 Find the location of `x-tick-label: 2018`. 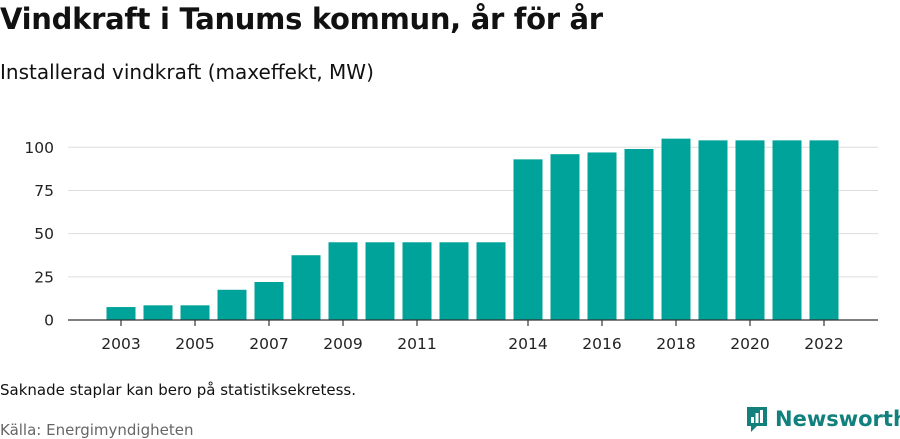

x-tick-label: 2018 is located at coordinates (675, 344).